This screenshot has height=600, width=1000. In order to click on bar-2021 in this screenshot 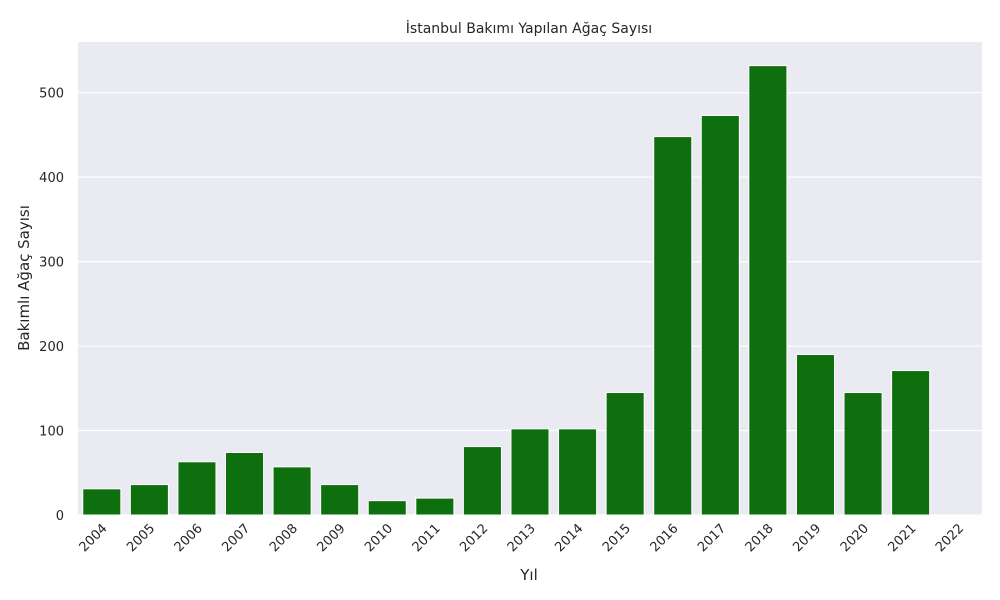, I will do `click(911, 443)`.